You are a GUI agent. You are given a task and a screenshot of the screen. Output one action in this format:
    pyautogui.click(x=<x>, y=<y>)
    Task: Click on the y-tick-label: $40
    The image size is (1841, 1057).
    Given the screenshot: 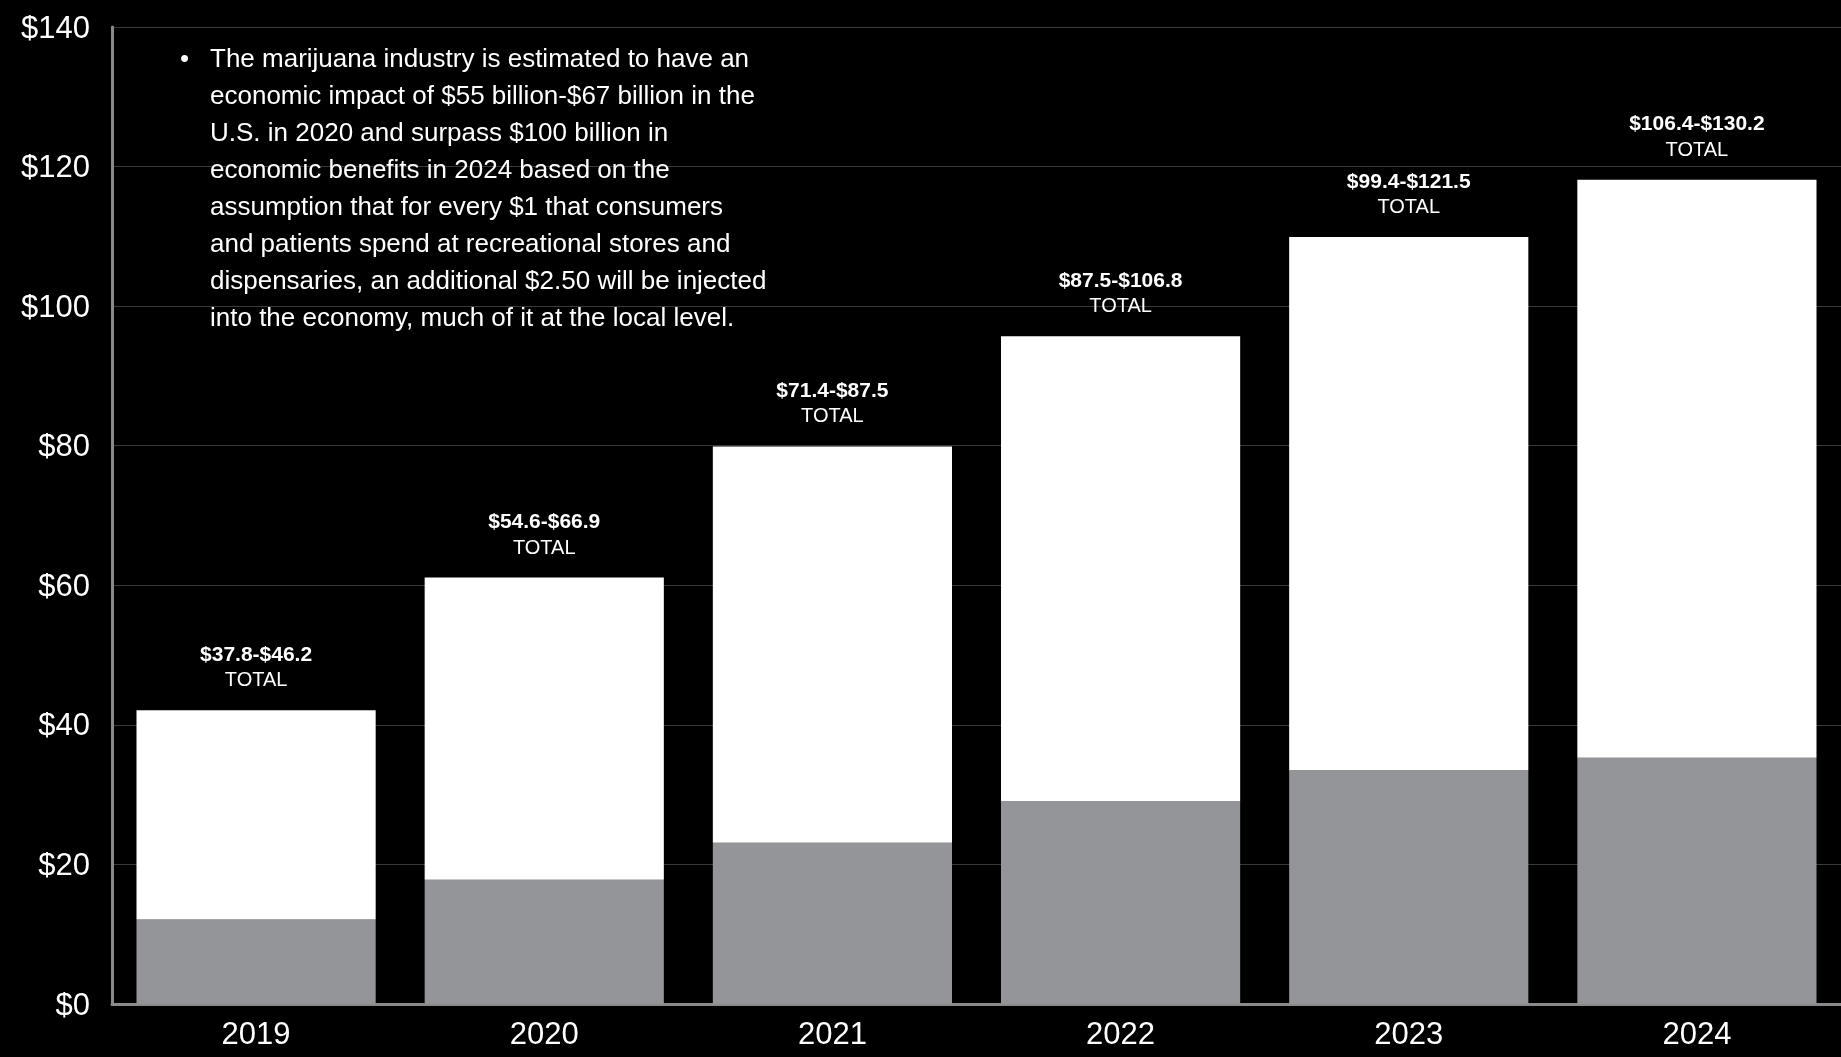 What is the action you would take?
    pyautogui.click(x=64, y=725)
    